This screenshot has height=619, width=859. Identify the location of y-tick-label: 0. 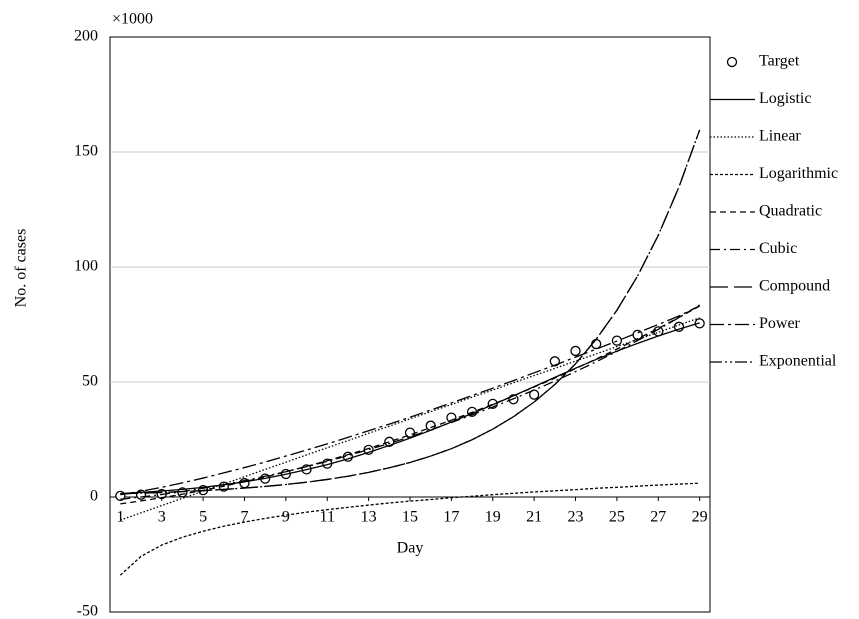
(94, 496).